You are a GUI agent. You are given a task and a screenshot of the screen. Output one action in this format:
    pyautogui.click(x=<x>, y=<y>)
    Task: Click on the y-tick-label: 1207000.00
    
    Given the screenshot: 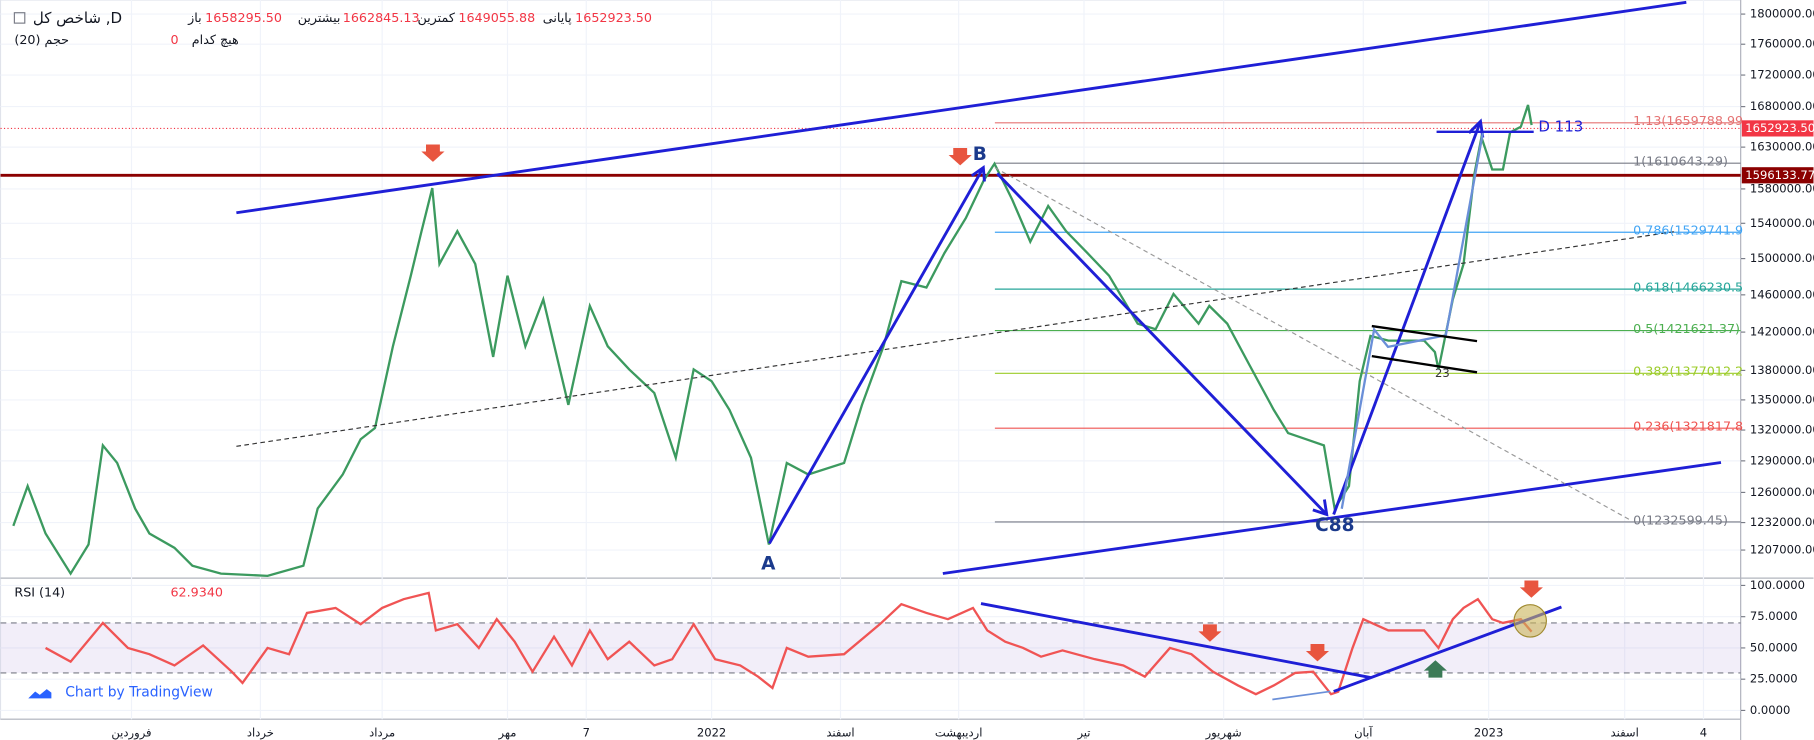 What is the action you would take?
    pyautogui.click(x=1782, y=550)
    